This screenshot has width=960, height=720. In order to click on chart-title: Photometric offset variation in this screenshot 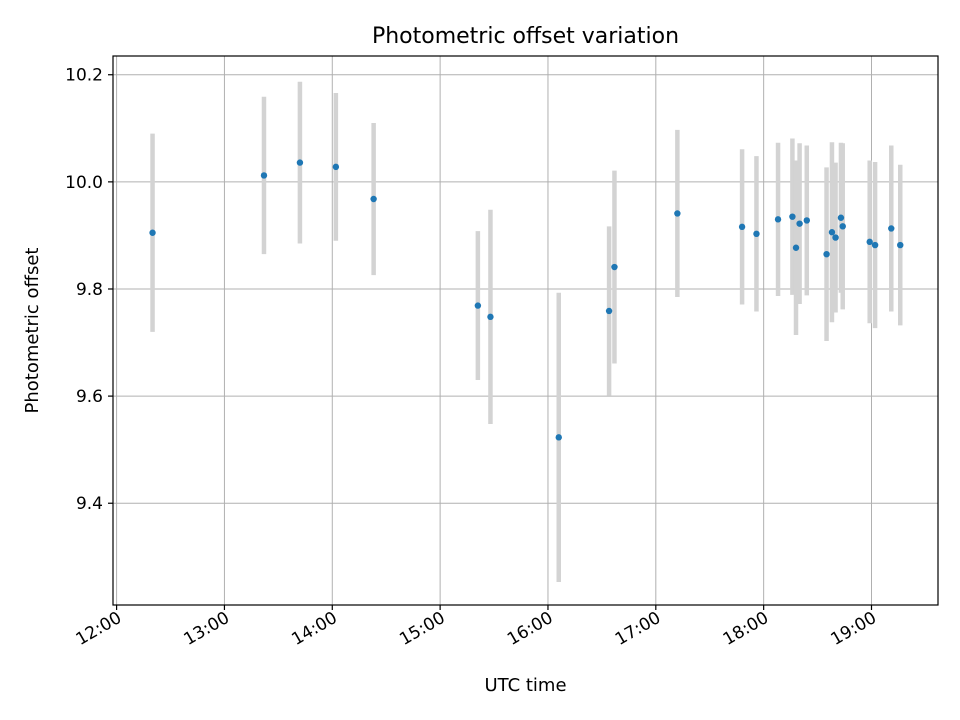, I will do `click(525, 36)`.